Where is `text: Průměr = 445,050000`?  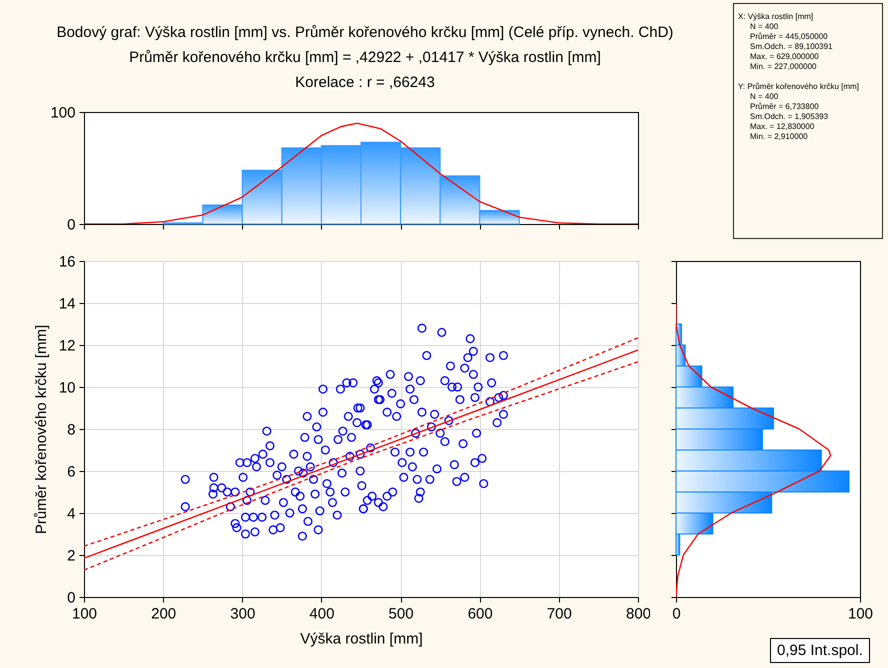 text: Průměr = 445,050000 is located at coordinates (789, 37).